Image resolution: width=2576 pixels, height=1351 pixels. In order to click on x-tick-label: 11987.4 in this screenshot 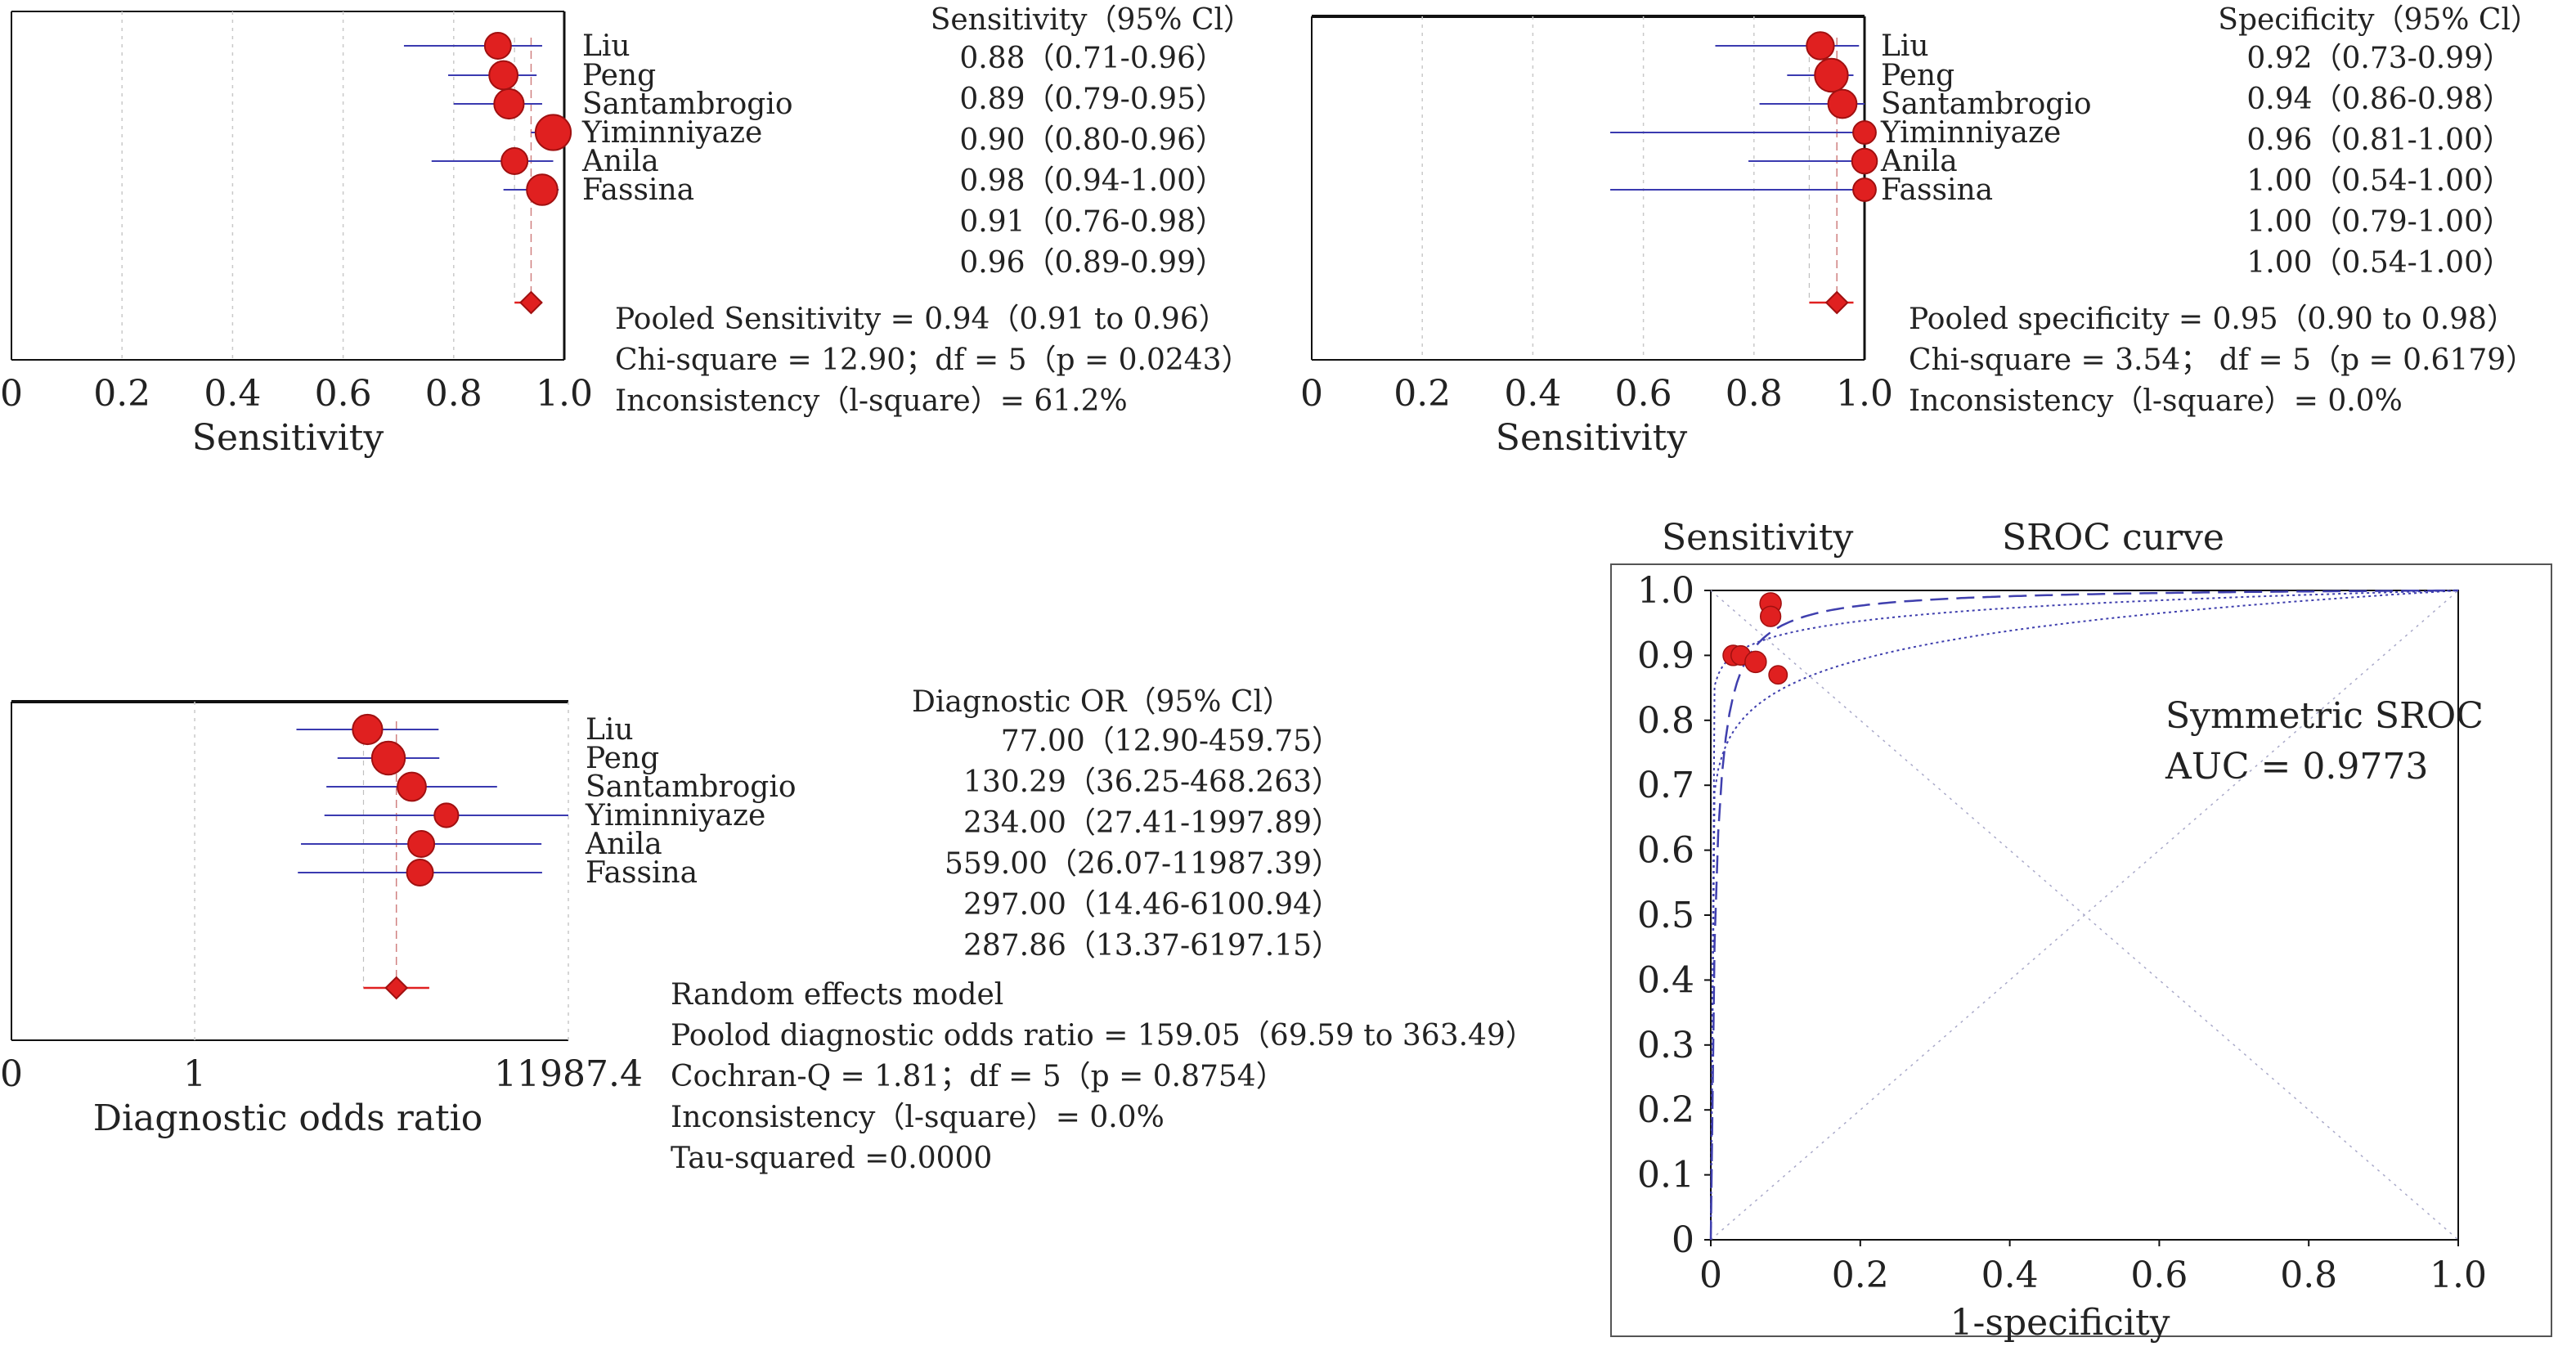, I will do `click(568, 1074)`.